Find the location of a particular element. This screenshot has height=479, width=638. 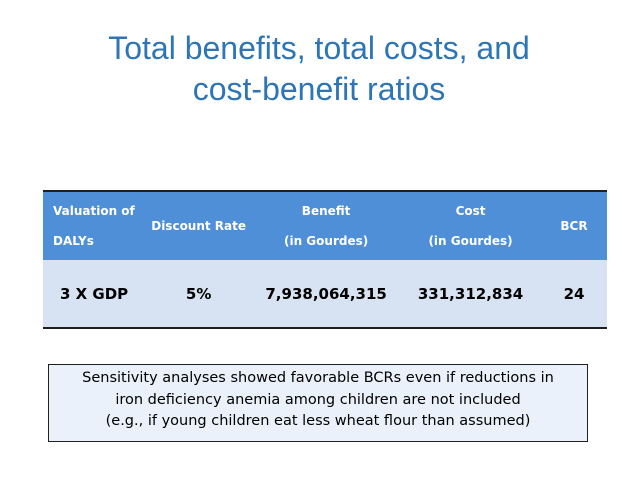

table-row: 3 X GDP 5% 7,938,064,315 331,312,834 24 is located at coordinates (325, 294).